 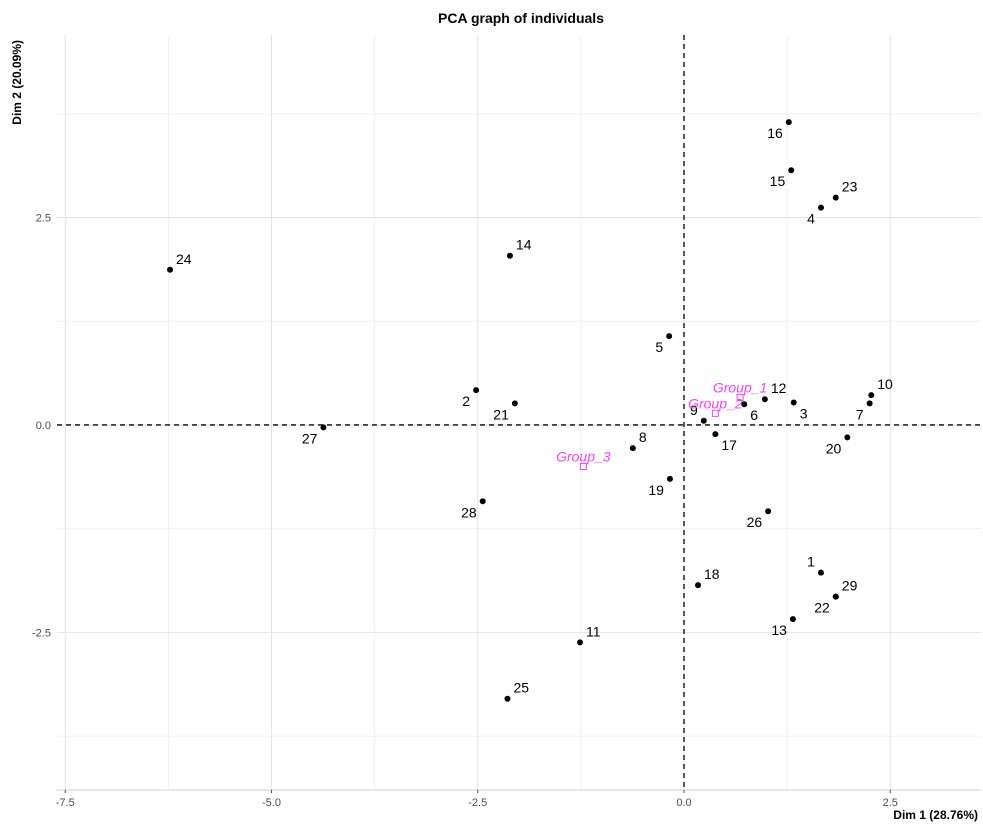 I want to click on point-label: 11, so click(x=593, y=631).